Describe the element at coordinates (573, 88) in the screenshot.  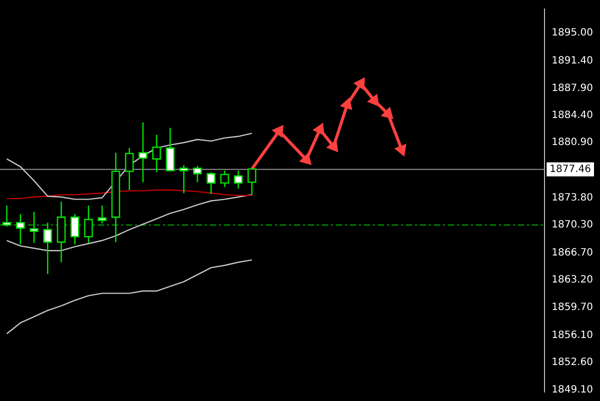
I see `y-tick-label: 1887.90` at that location.